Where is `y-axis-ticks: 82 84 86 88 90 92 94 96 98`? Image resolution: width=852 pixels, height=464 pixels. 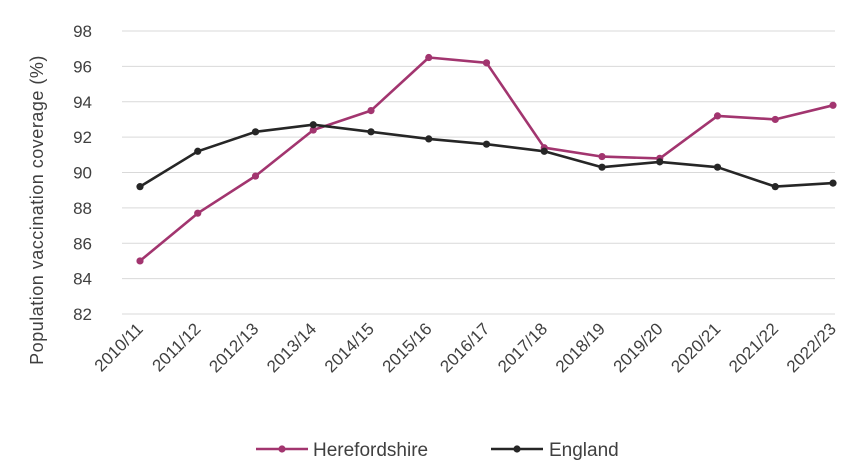 y-axis-ticks: 82 84 86 88 90 92 94 96 98 is located at coordinates (82, 173).